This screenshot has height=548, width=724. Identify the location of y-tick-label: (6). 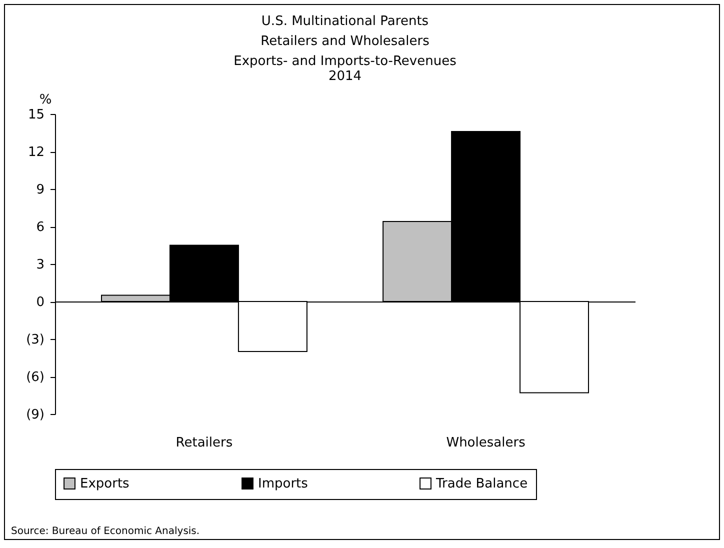
(35, 377).